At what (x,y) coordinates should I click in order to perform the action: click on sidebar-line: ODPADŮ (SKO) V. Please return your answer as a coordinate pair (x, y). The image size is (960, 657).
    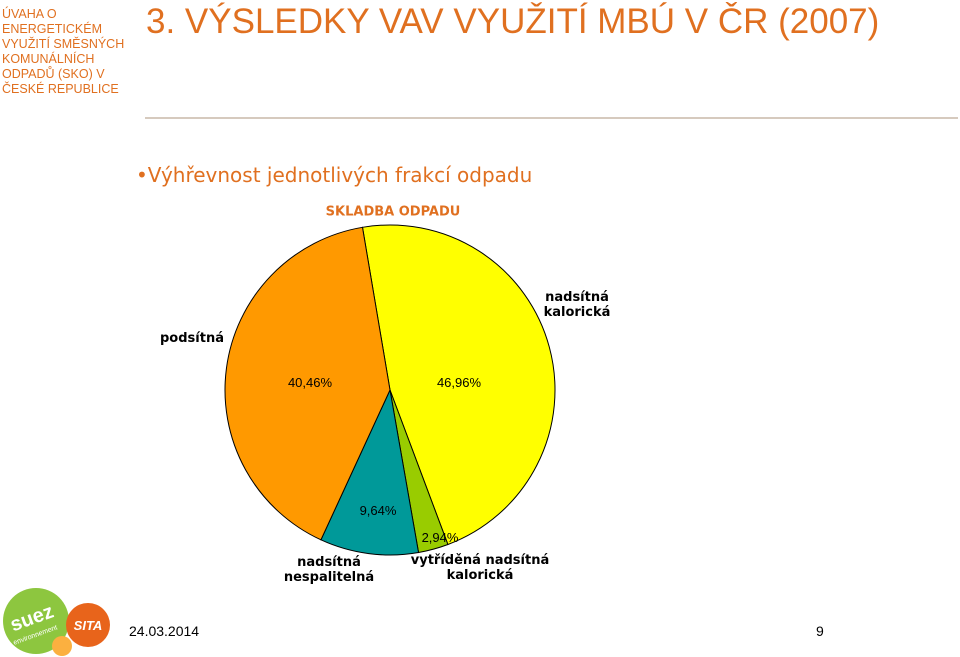
    Looking at the image, I should click on (53, 74).